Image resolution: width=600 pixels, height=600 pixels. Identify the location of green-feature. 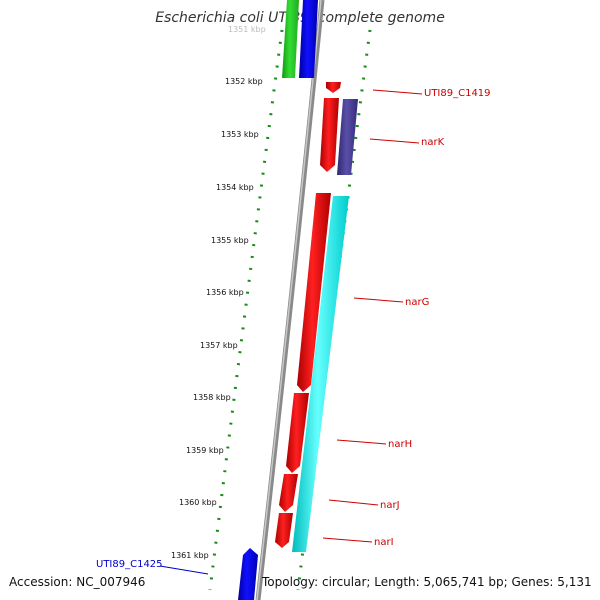
(290, 39).